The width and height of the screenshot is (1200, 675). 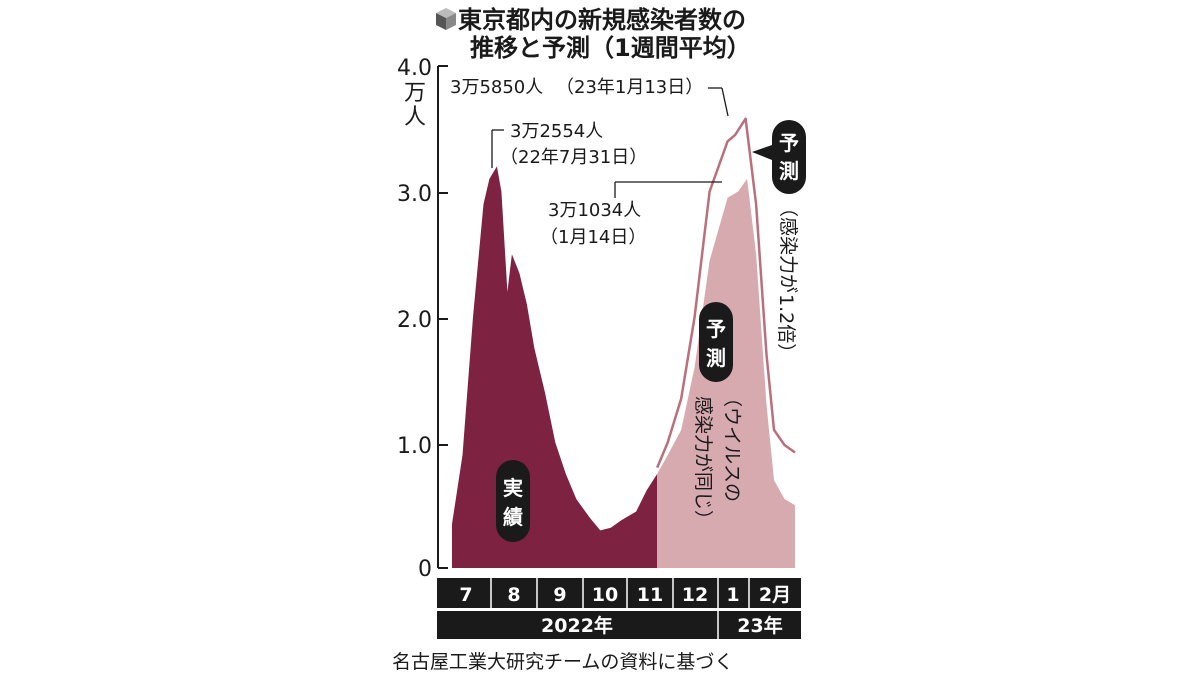 What do you see at coordinates (619, 625) in the screenshot?
I see `year-band` at bounding box center [619, 625].